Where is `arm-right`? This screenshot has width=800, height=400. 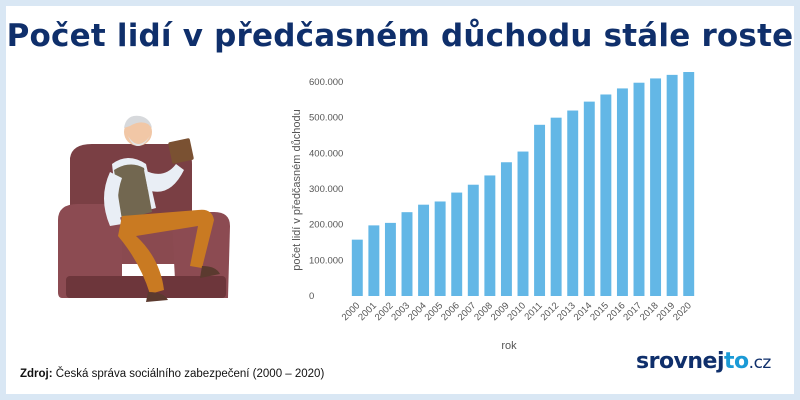
arm-right is located at coordinates (164, 178).